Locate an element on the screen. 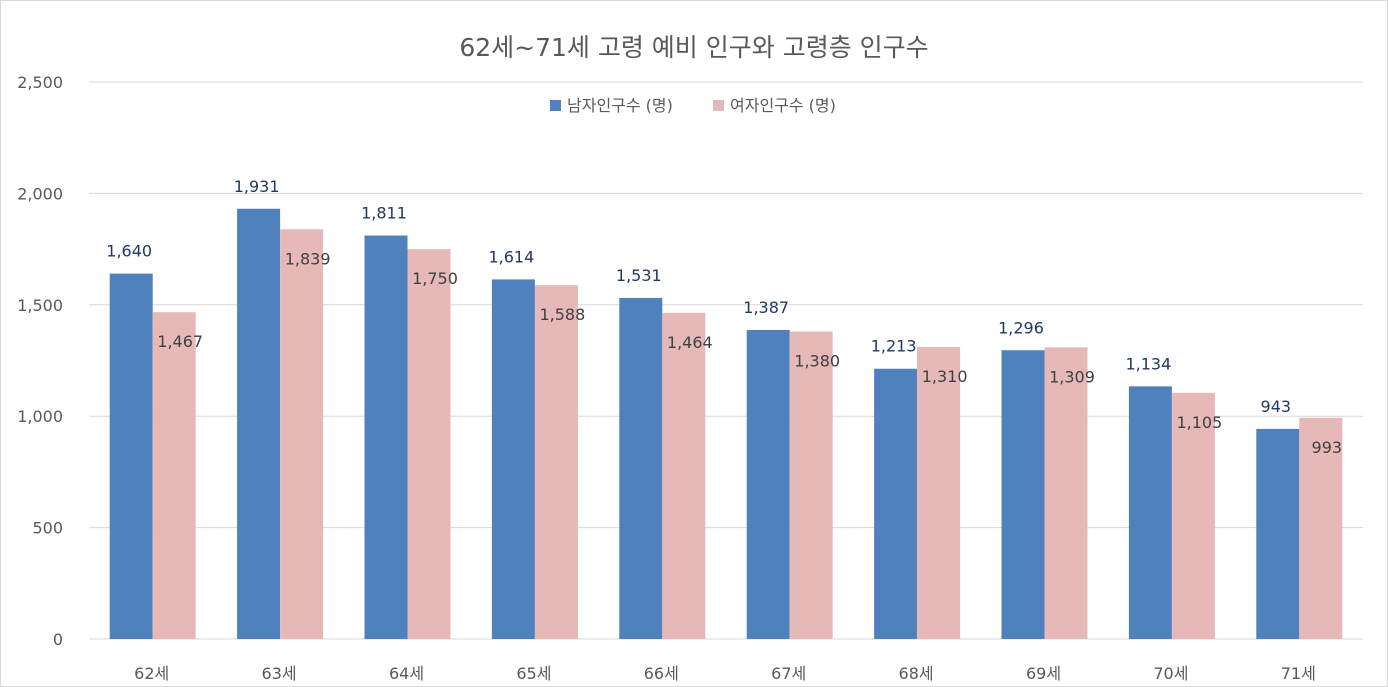  data-label-men: 1,387 is located at coordinates (766, 307).